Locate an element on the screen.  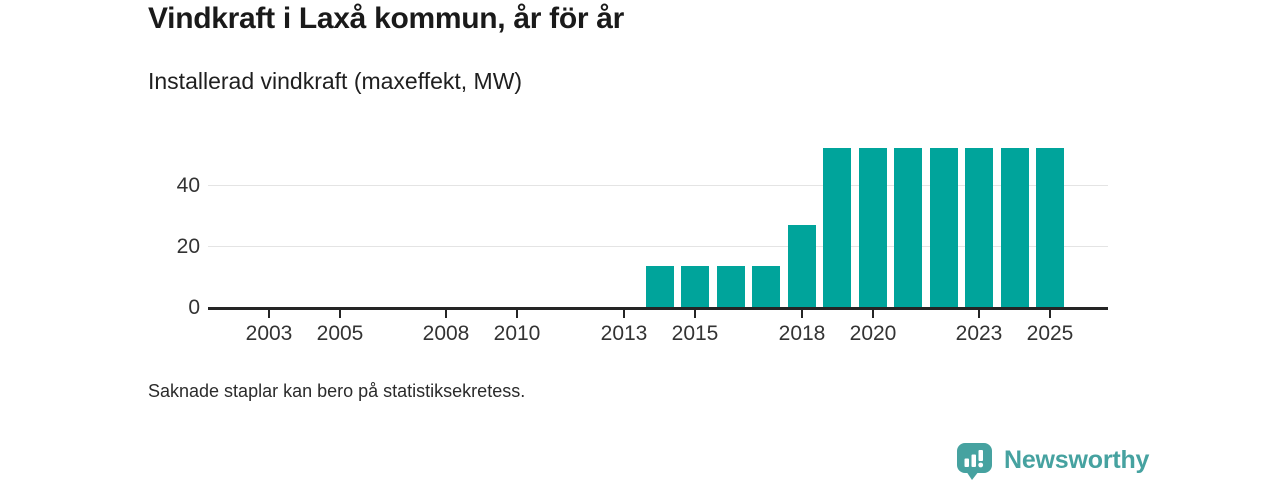
x-axis-label: 2018 is located at coordinates (802, 333).